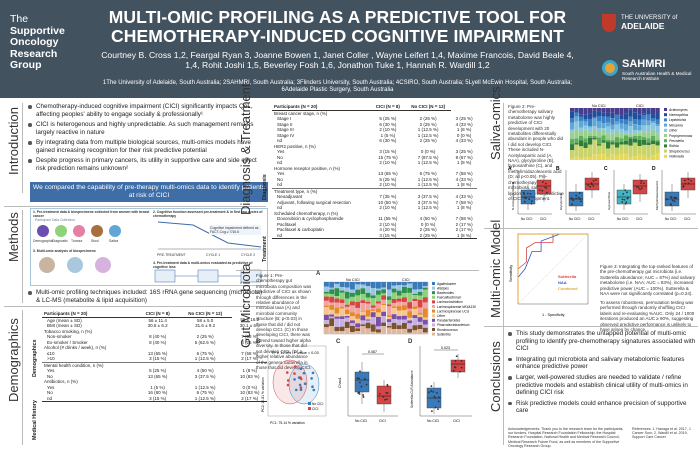 This screenshot has height=450, width=700. What do you see at coordinates (321, 107) in the screenshot?
I see `table-header: Participants (N = 20)` at bounding box center [321, 107].